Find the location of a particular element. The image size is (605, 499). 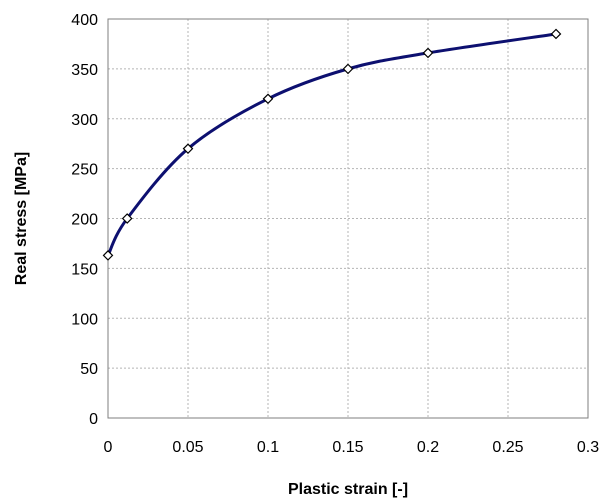

y-tick-label: 50 is located at coordinates (89, 369).